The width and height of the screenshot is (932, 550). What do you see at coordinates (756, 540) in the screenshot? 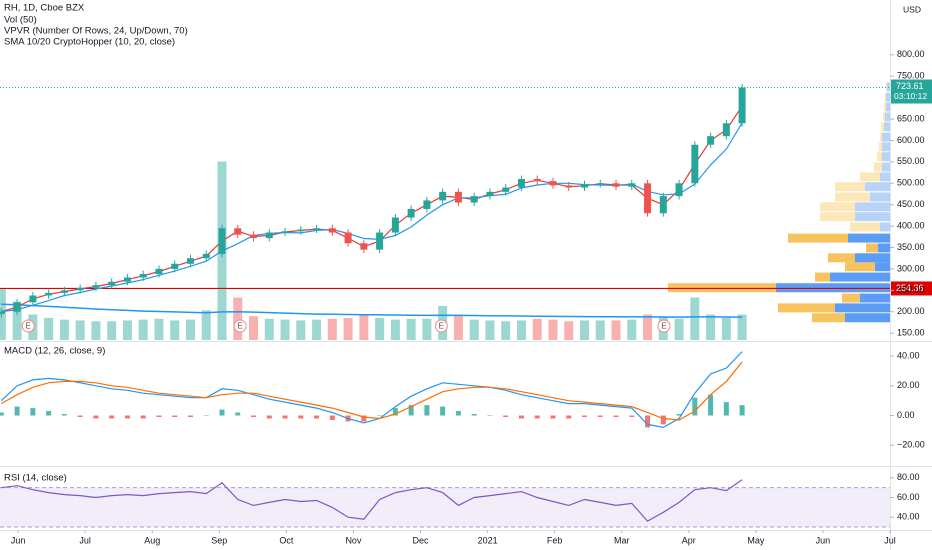
I see `x-tick-label: May` at bounding box center [756, 540].